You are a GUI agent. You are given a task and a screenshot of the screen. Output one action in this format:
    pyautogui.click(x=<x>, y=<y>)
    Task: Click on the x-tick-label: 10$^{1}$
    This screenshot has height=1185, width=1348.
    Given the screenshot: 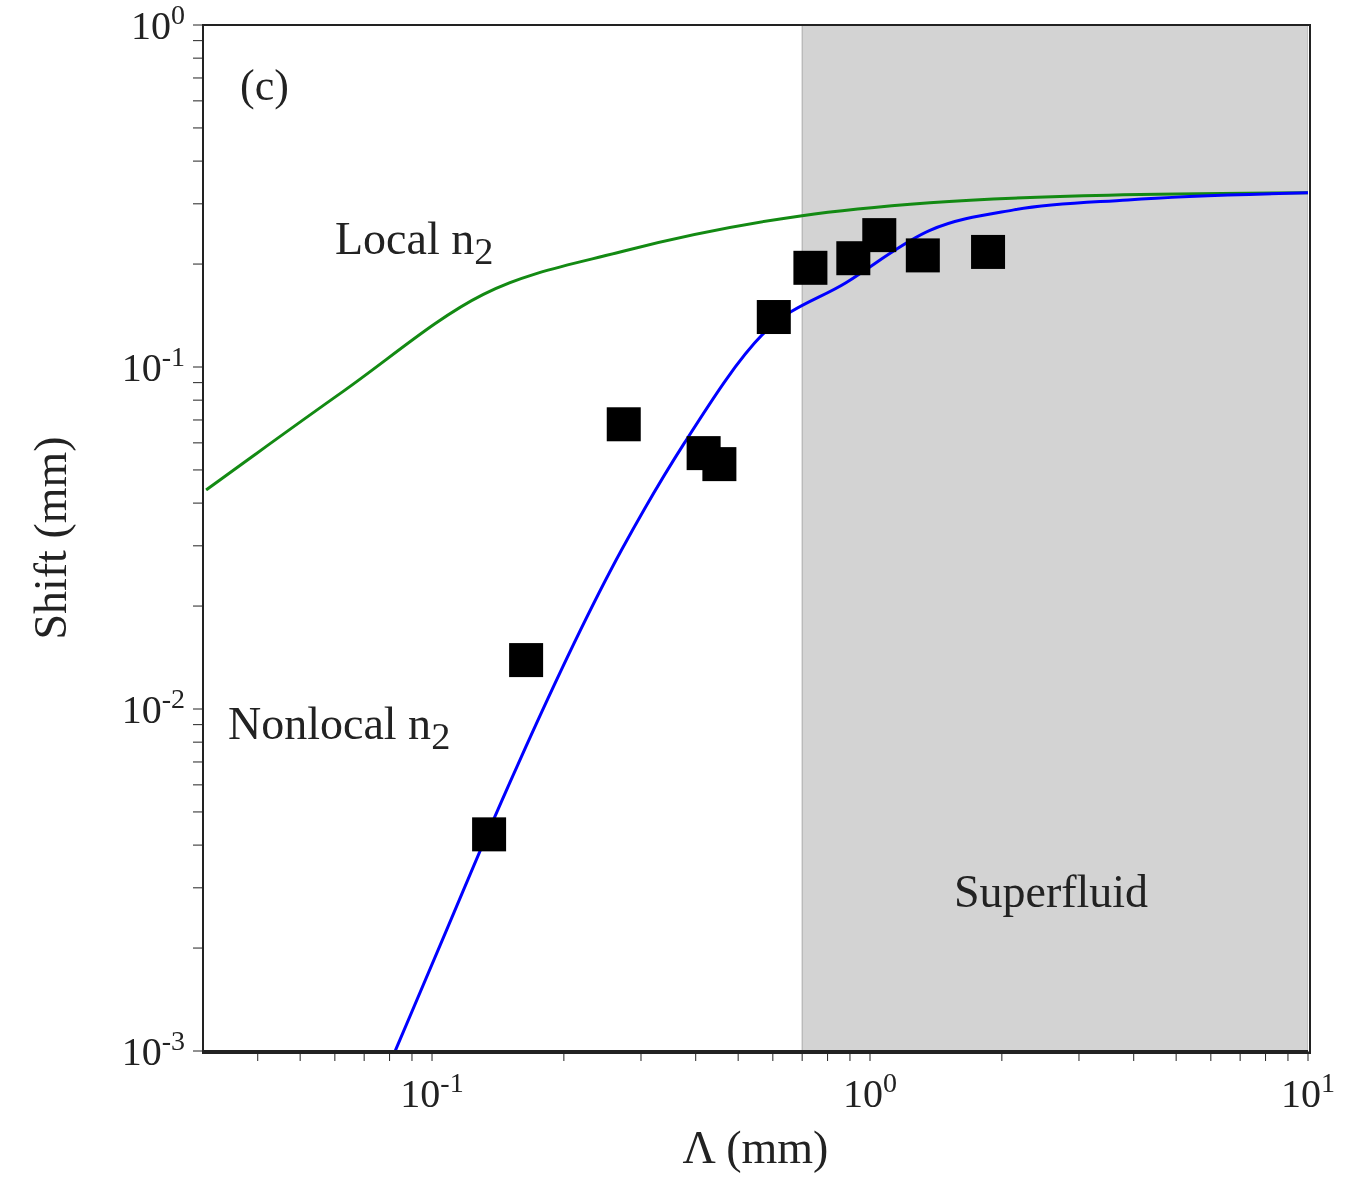 What is the action you would take?
    pyautogui.click(x=1308, y=1091)
    